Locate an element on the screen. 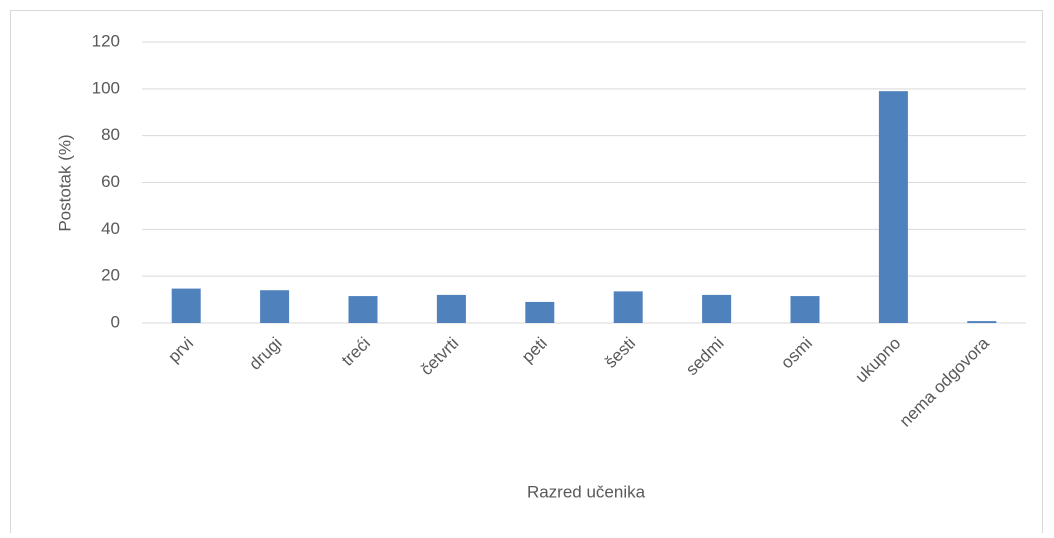  y-axis-title: Postotak (%) is located at coordinates (64, 182).